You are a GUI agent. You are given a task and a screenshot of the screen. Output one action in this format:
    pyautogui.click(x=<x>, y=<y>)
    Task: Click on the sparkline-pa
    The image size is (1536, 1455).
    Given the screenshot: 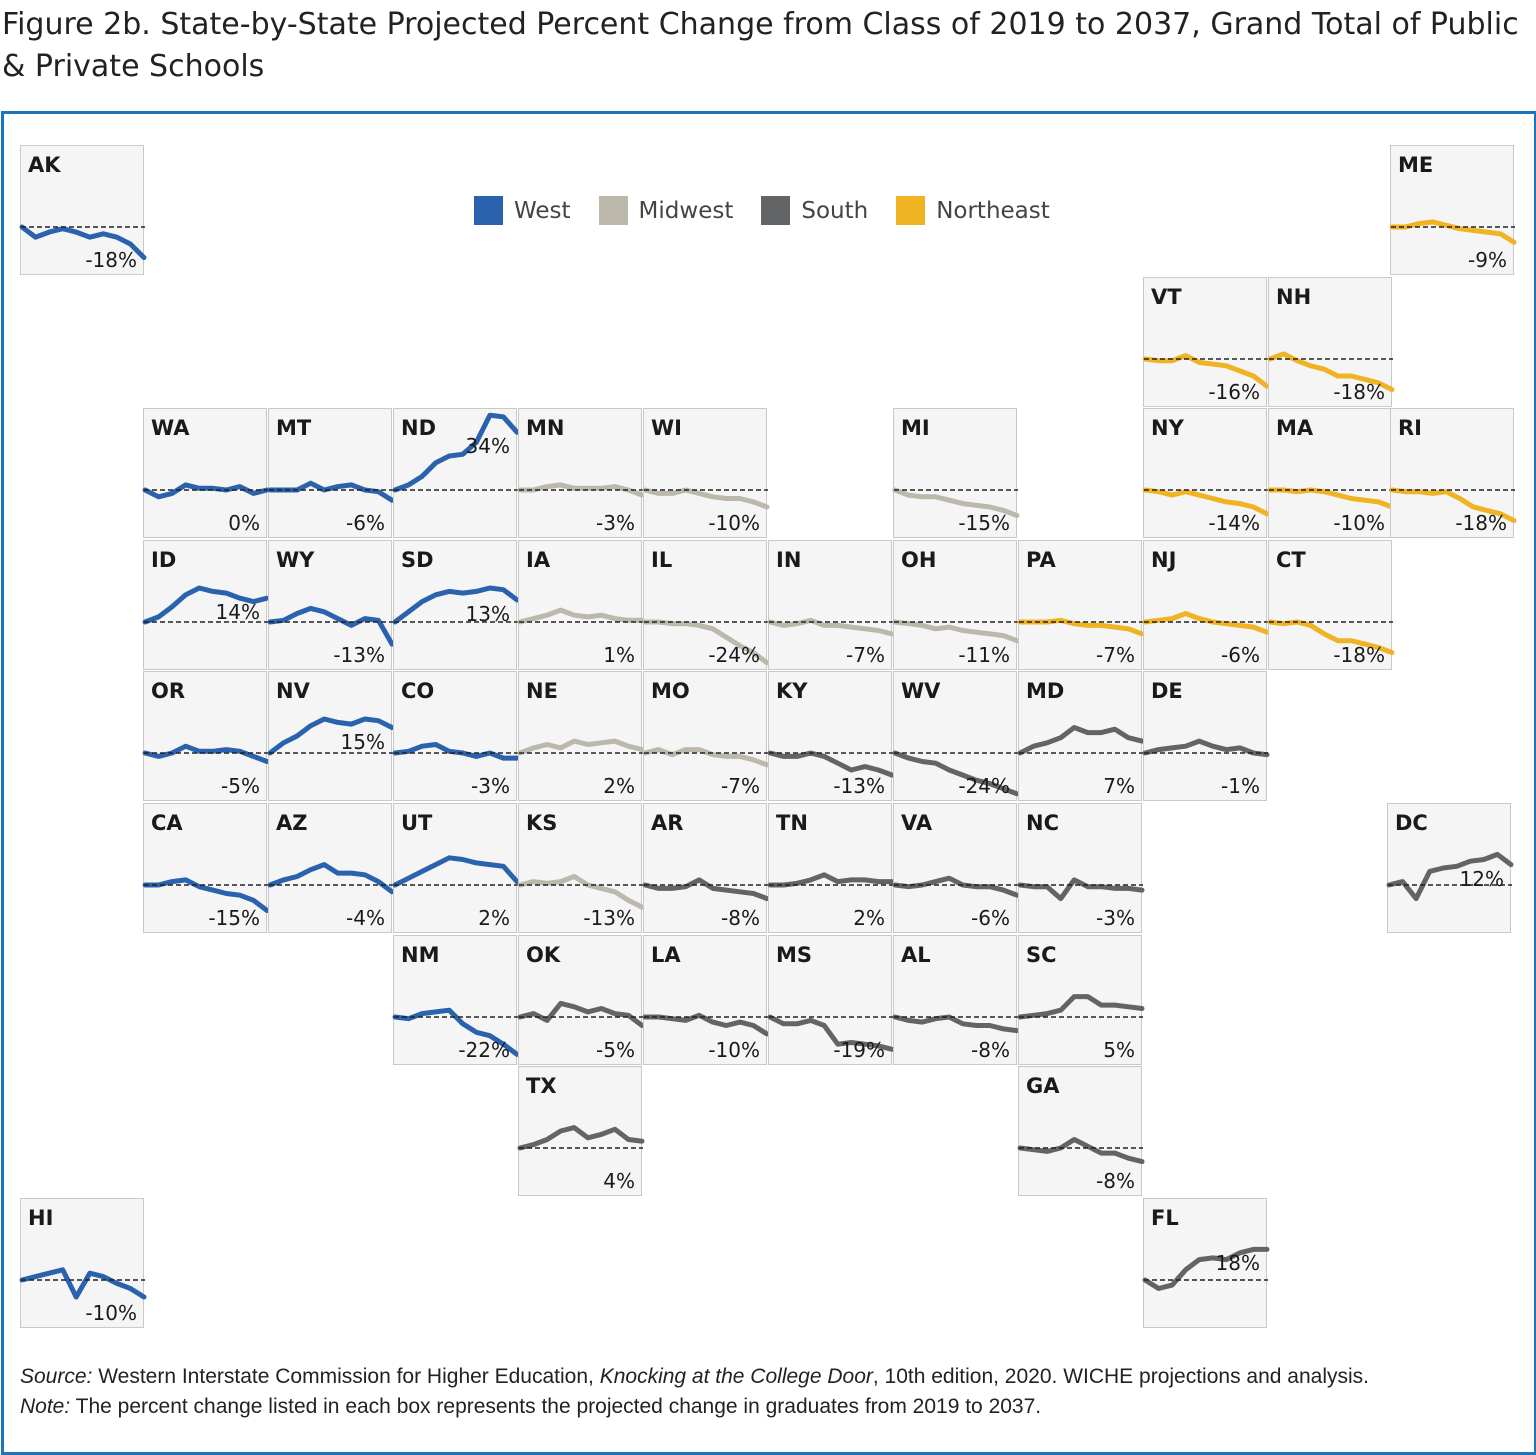 What is the action you would take?
    pyautogui.click(x=1081, y=627)
    